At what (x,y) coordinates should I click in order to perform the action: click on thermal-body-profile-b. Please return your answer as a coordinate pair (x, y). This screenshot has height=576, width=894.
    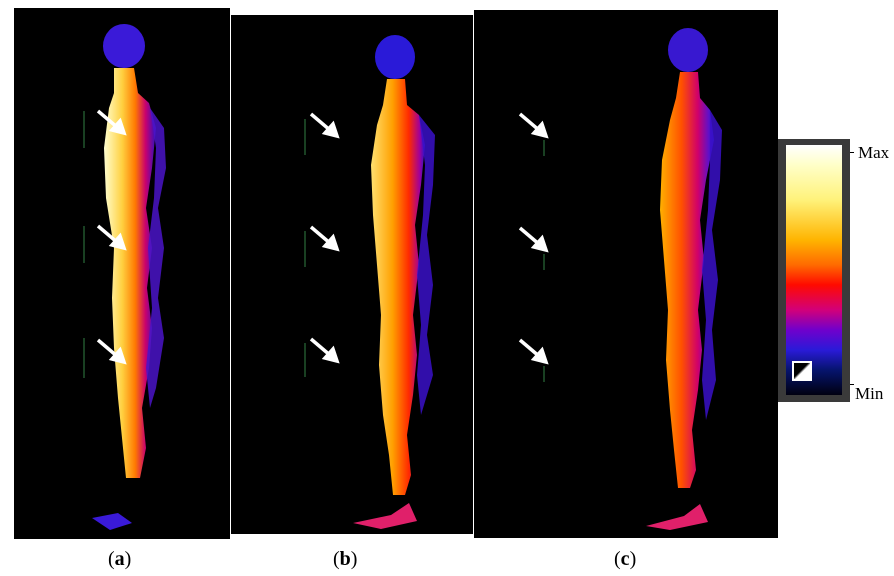
    Looking at the image, I should click on (369, 282).